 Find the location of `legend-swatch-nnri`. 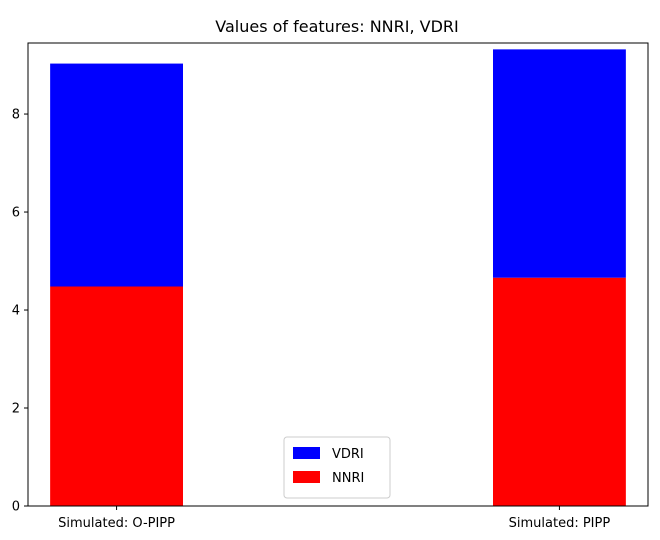

legend-swatch-nnri is located at coordinates (306, 477).